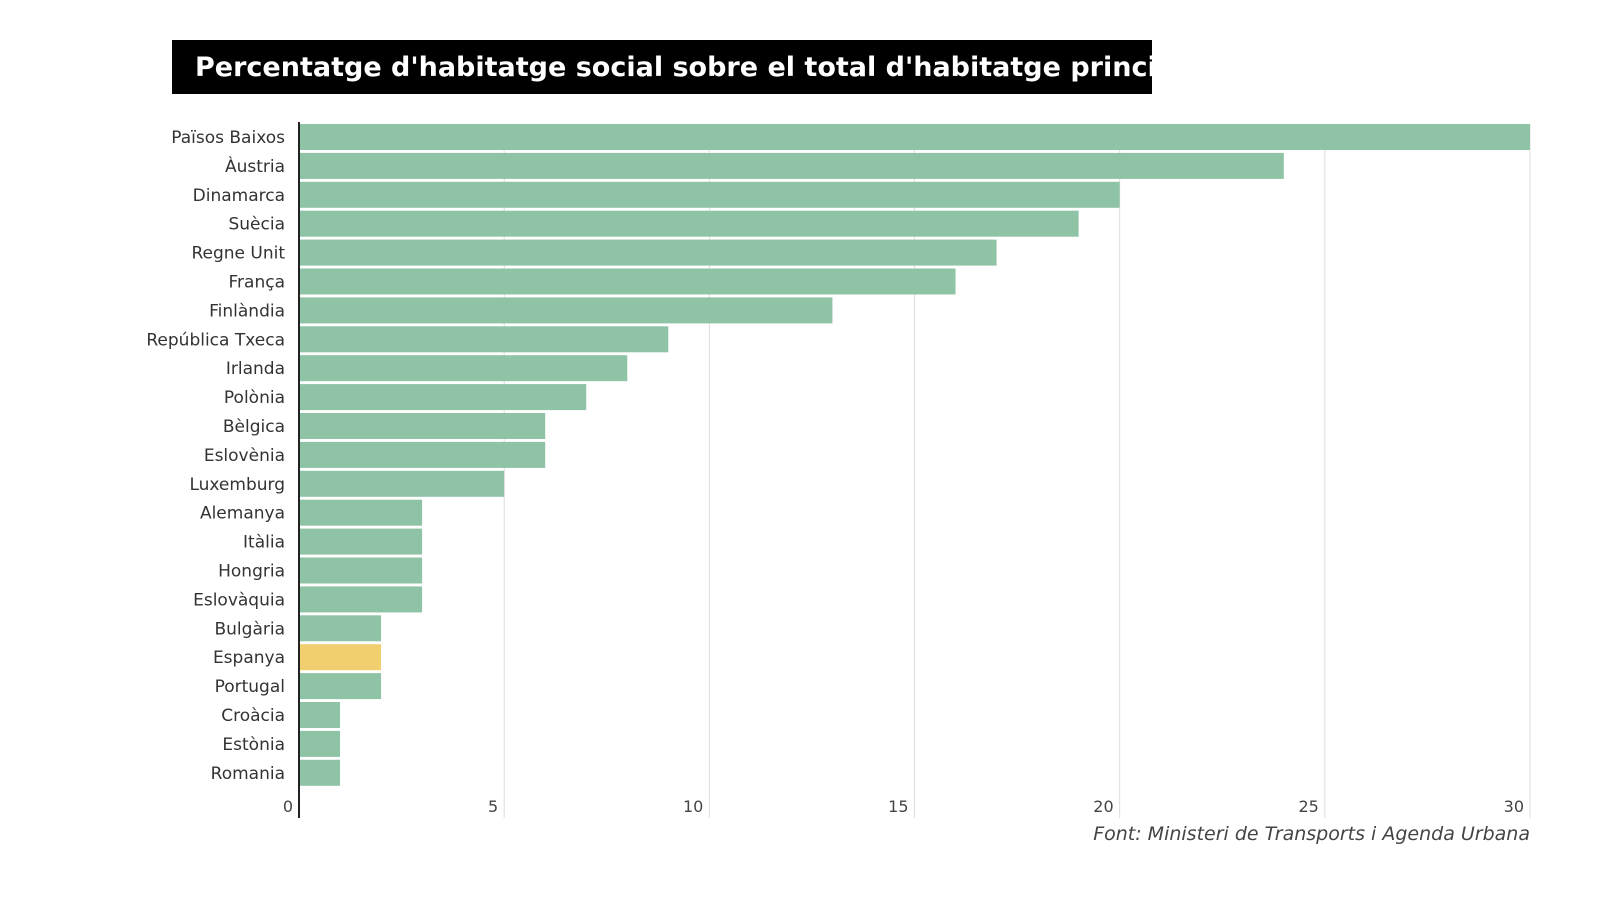 The image size is (1600, 899). What do you see at coordinates (249, 658) in the screenshot?
I see `category-label-19: Espanya` at bounding box center [249, 658].